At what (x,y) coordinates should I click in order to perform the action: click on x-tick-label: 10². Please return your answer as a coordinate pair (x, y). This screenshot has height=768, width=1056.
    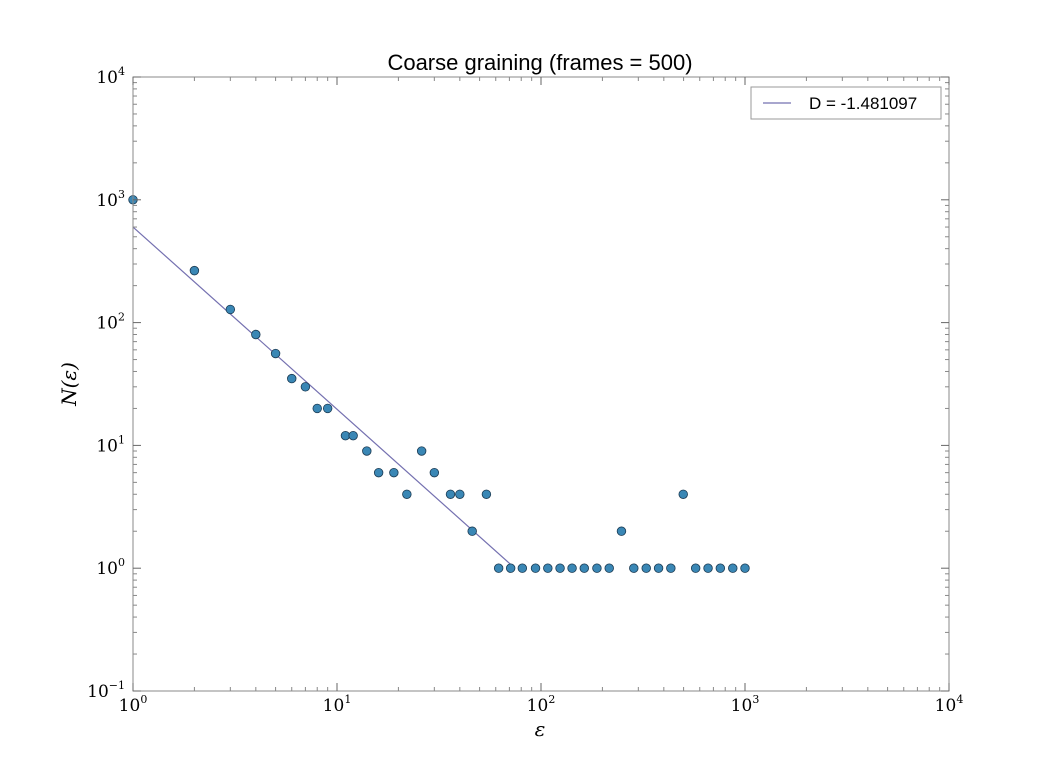
    Looking at the image, I should click on (541, 704).